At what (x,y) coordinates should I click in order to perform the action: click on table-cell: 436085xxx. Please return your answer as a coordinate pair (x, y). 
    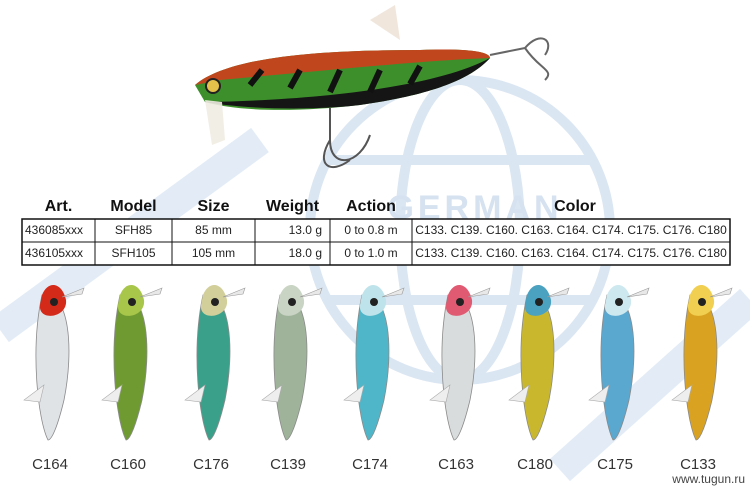
    Looking at the image, I should click on (54, 230).